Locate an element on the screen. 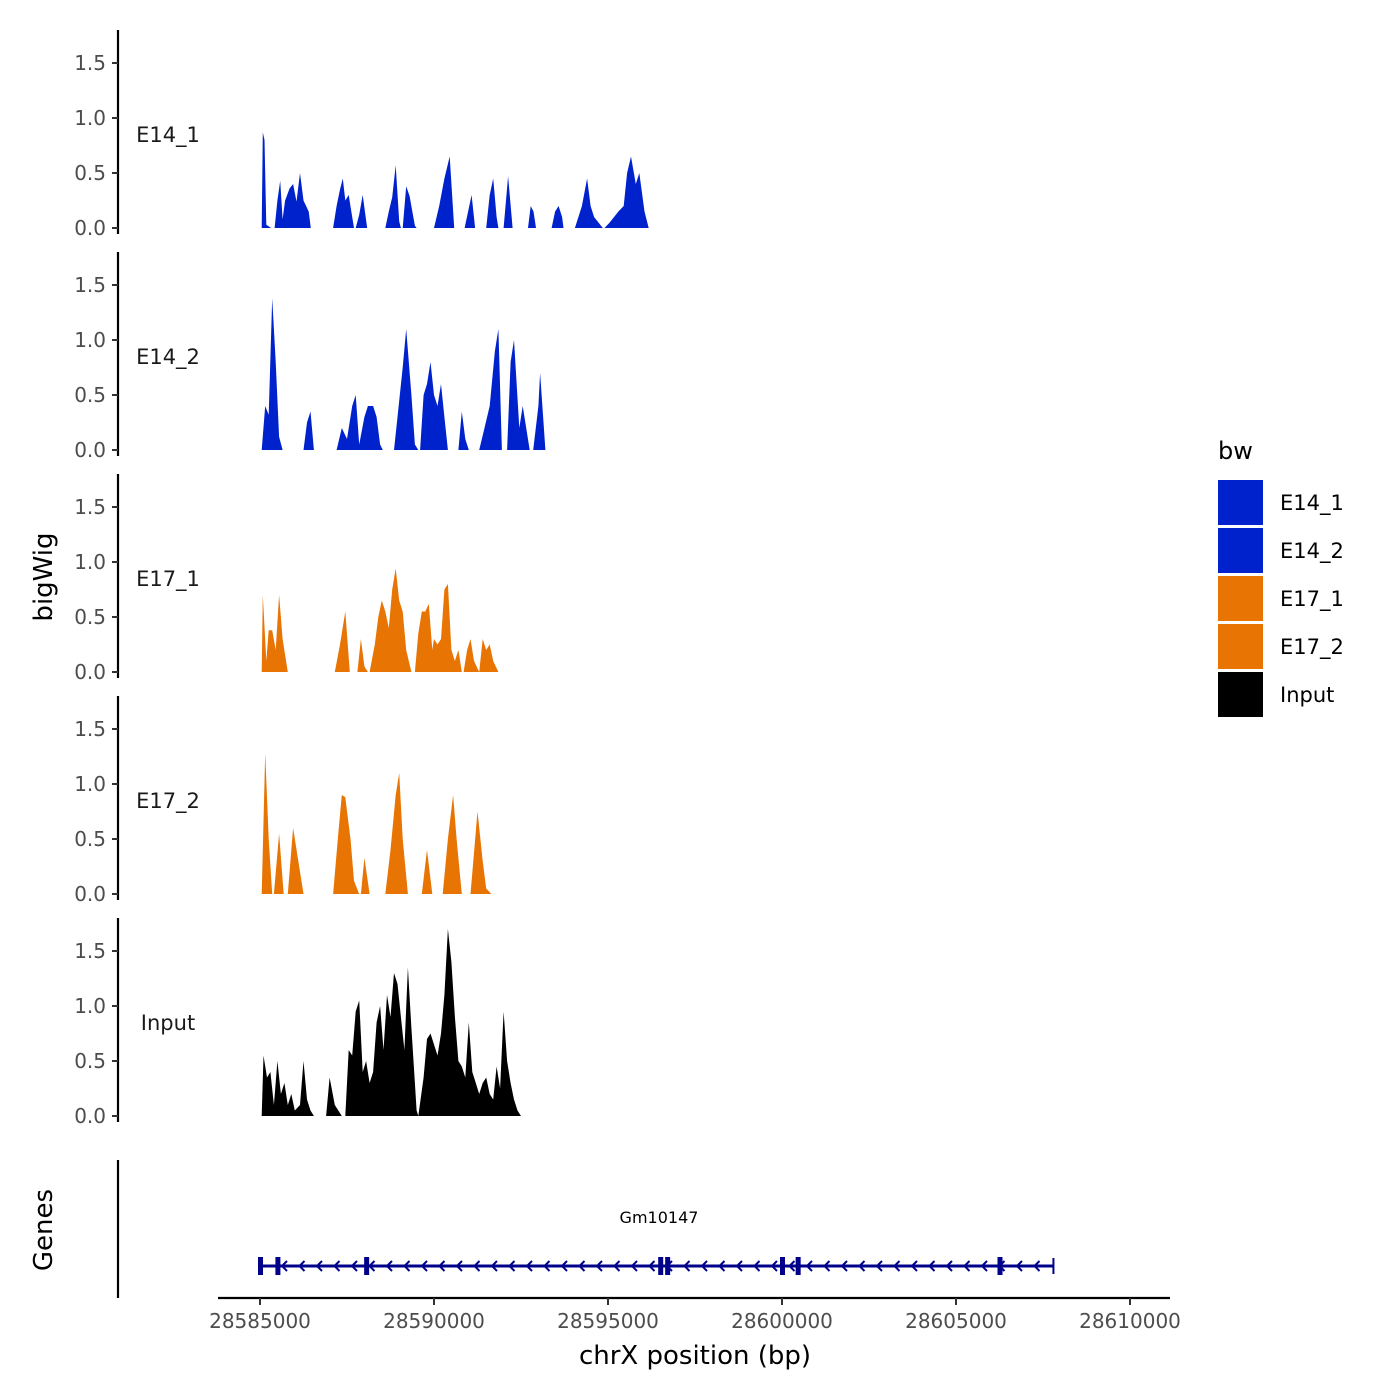 The image size is (1400, 1400). panel-input: 0.0 0.5 1.0 1.5 Input is located at coordinates (297, 1023).